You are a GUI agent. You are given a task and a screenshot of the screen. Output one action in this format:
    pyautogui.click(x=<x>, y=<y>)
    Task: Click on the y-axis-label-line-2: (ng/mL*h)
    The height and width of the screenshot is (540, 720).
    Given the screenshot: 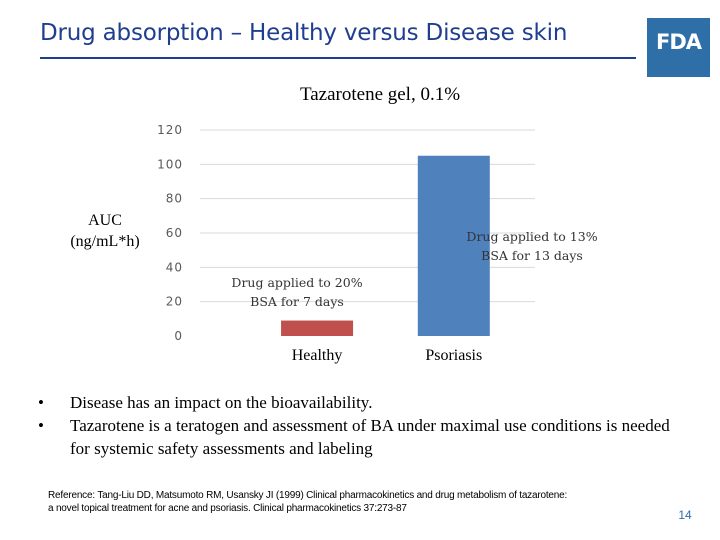 What is the action you would take?
    pyautogui.click(x=105, y=241)
    